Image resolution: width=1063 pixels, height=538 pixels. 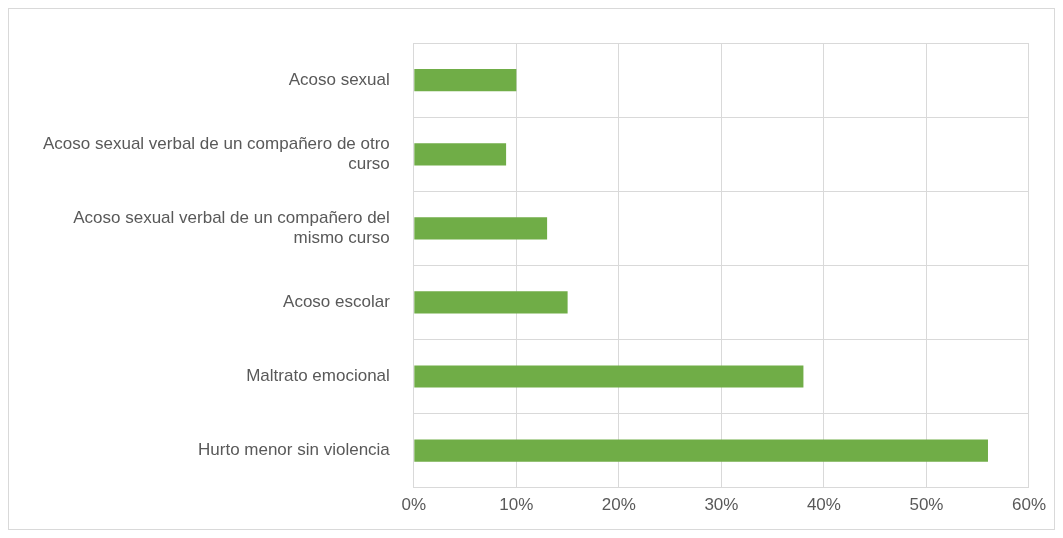 What do you see at coordinates (926, 505) in the screenshot?
I see `x-tick-label: 50%` at bounding box center [926, 505].